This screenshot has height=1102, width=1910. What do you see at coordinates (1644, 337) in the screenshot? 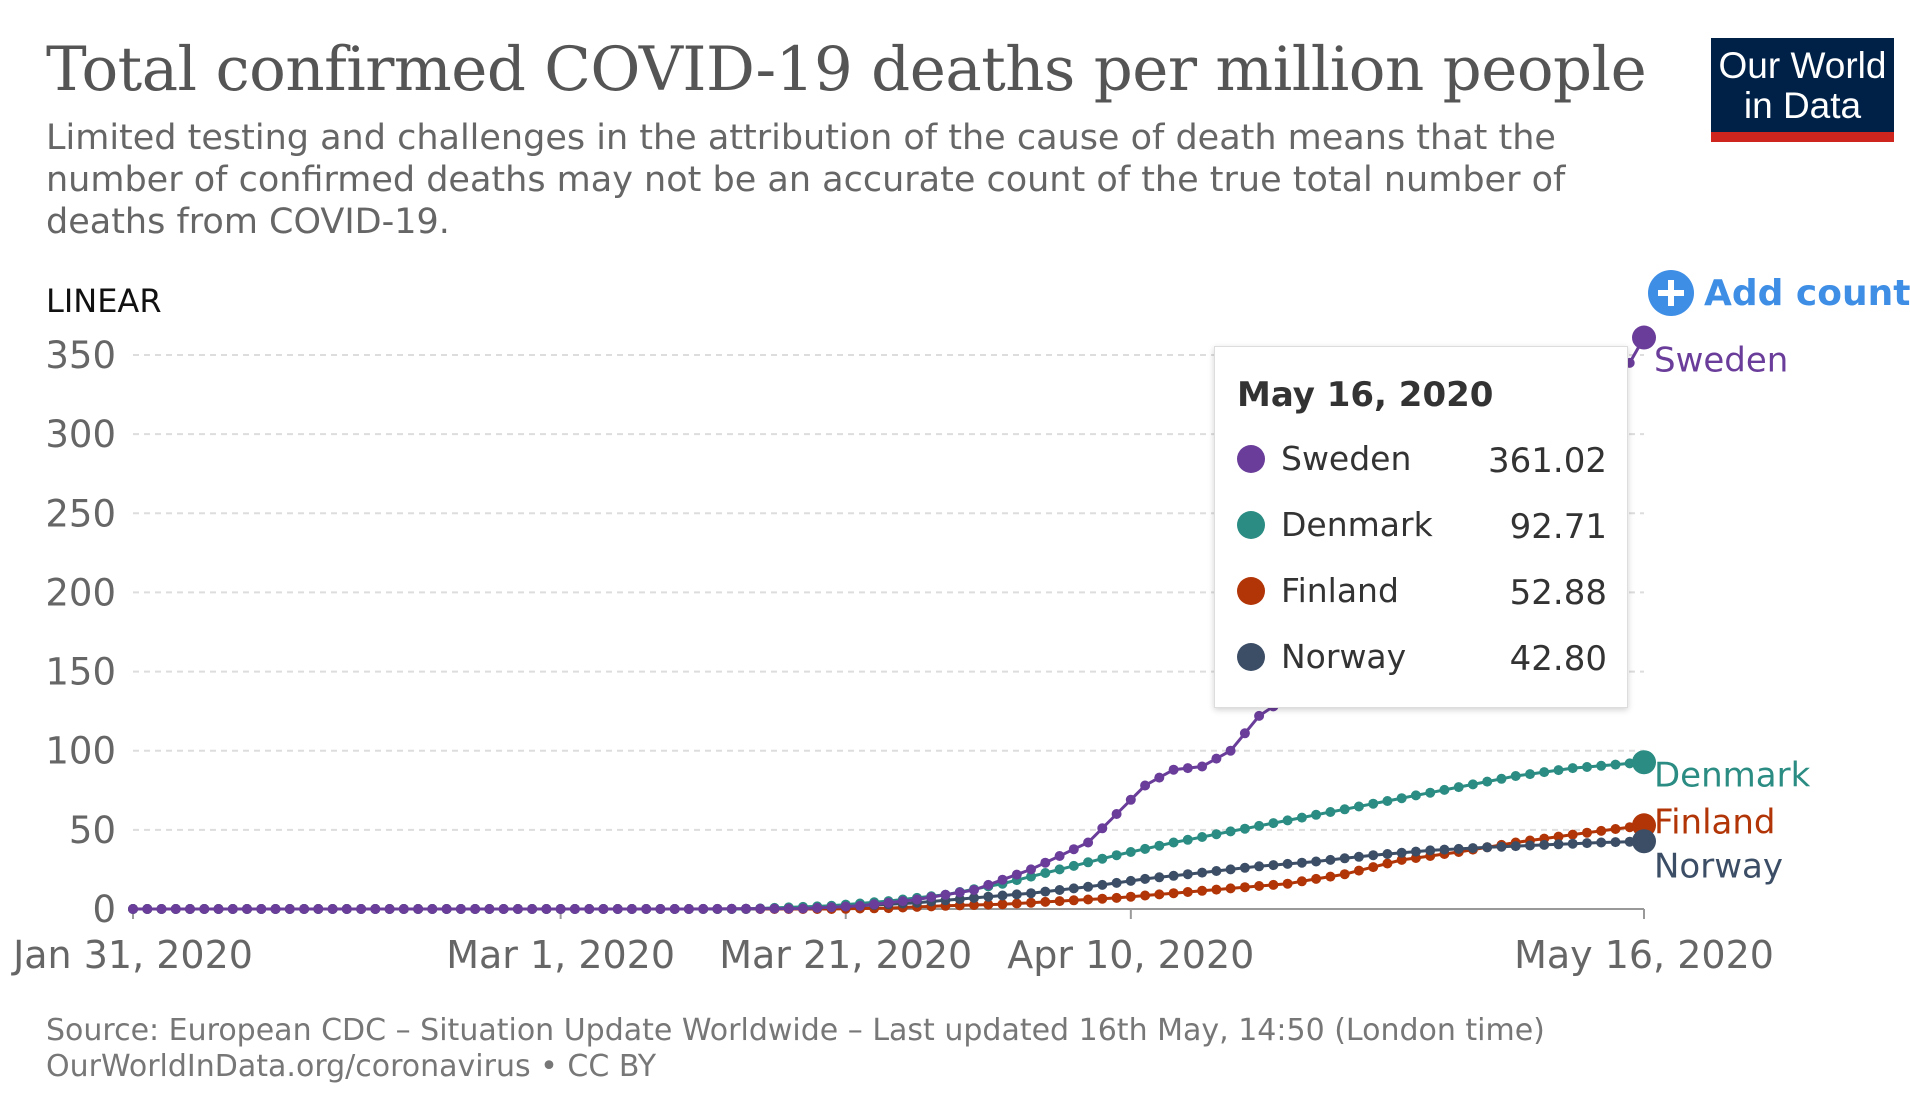
I see `end-marker-sweden` at bounding box center [1644, 337].